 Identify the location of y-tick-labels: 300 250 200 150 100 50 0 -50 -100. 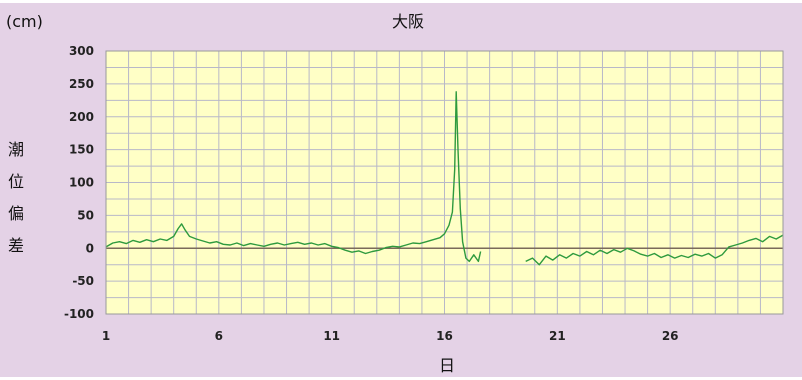
(79, 182).